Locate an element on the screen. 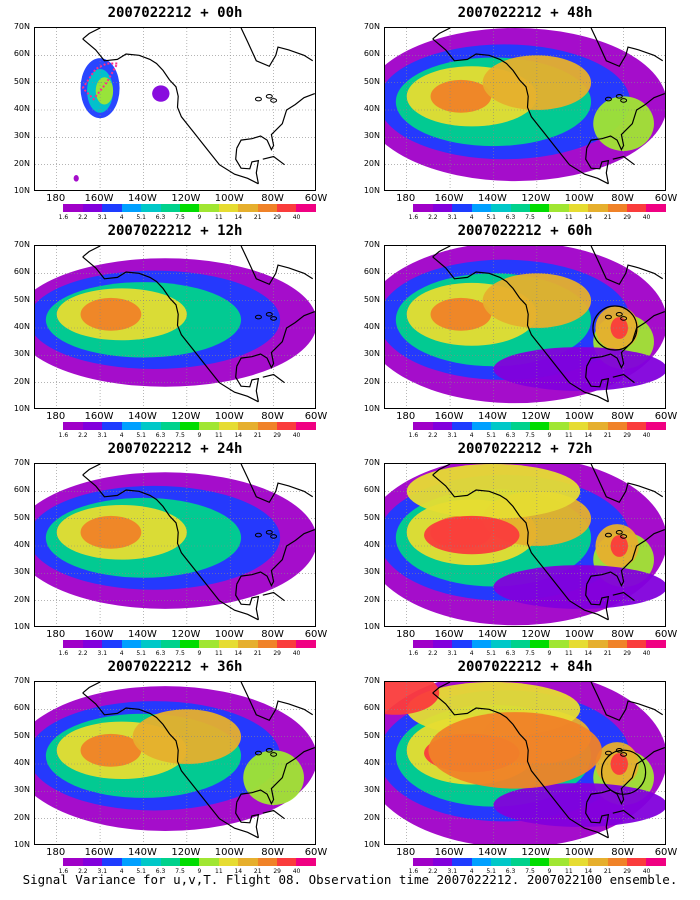  flight-track-dotted is located at coordinates (100, 81).